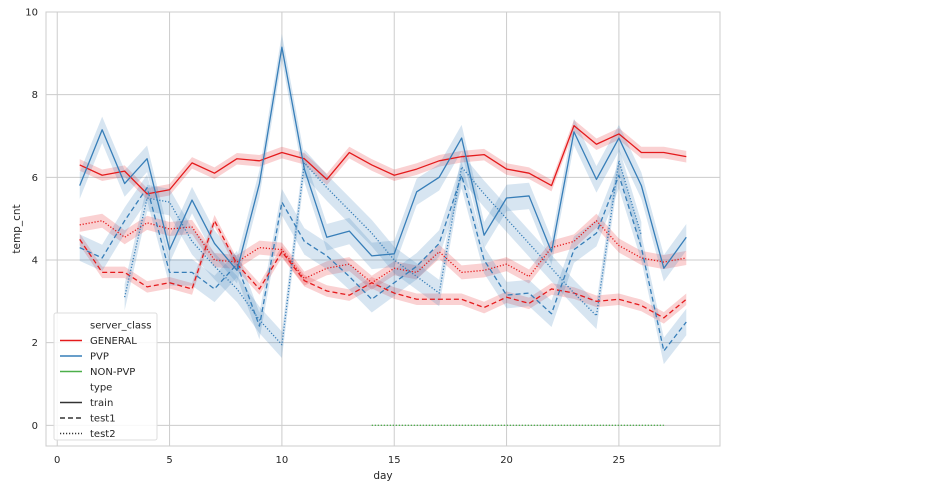 The width and height of the screenshot is (950, 490). Describe the element at coordinates (35, 426) in the screenshot. I see `y-tick-label: 0` at that location.